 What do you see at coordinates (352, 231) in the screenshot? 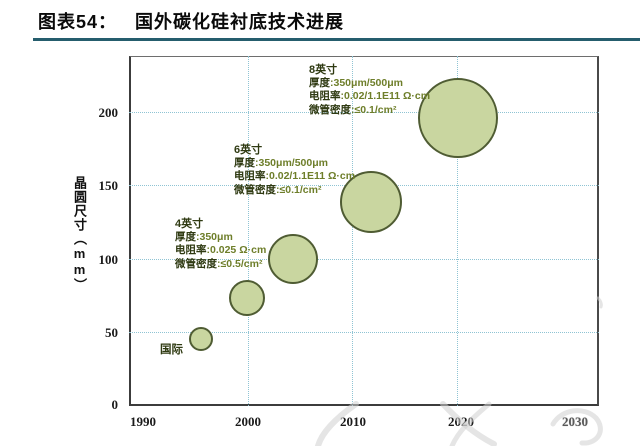
I see `gridline-x2010` at bounding box center [352, 231].